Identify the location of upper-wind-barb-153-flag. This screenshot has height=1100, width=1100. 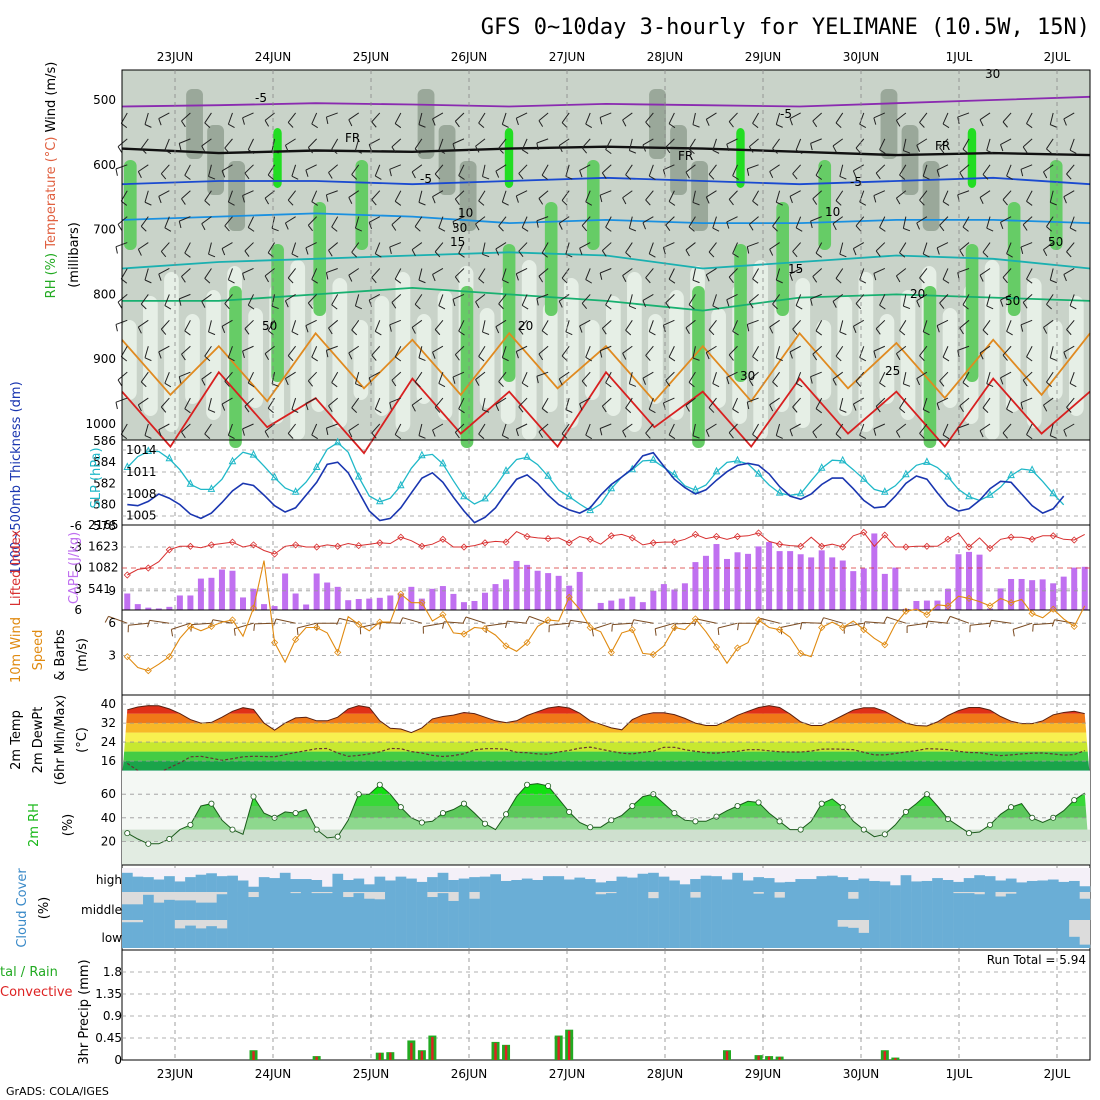
(359, 385).